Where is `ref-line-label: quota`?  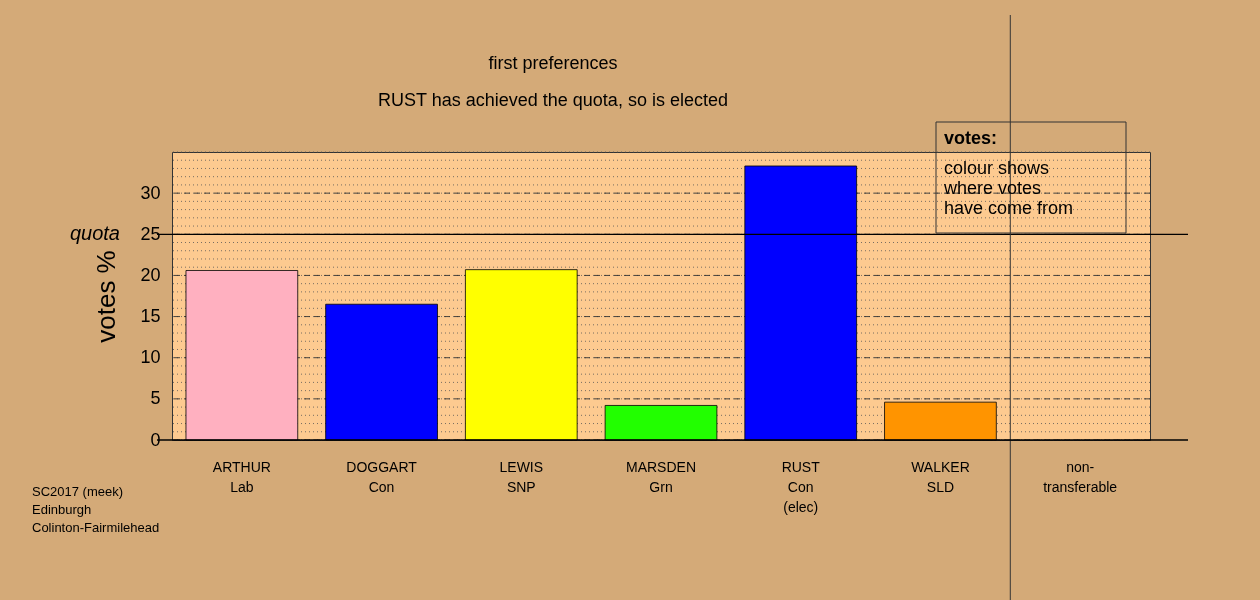
ref-line-label: quota is located at coordinates (94, 233).